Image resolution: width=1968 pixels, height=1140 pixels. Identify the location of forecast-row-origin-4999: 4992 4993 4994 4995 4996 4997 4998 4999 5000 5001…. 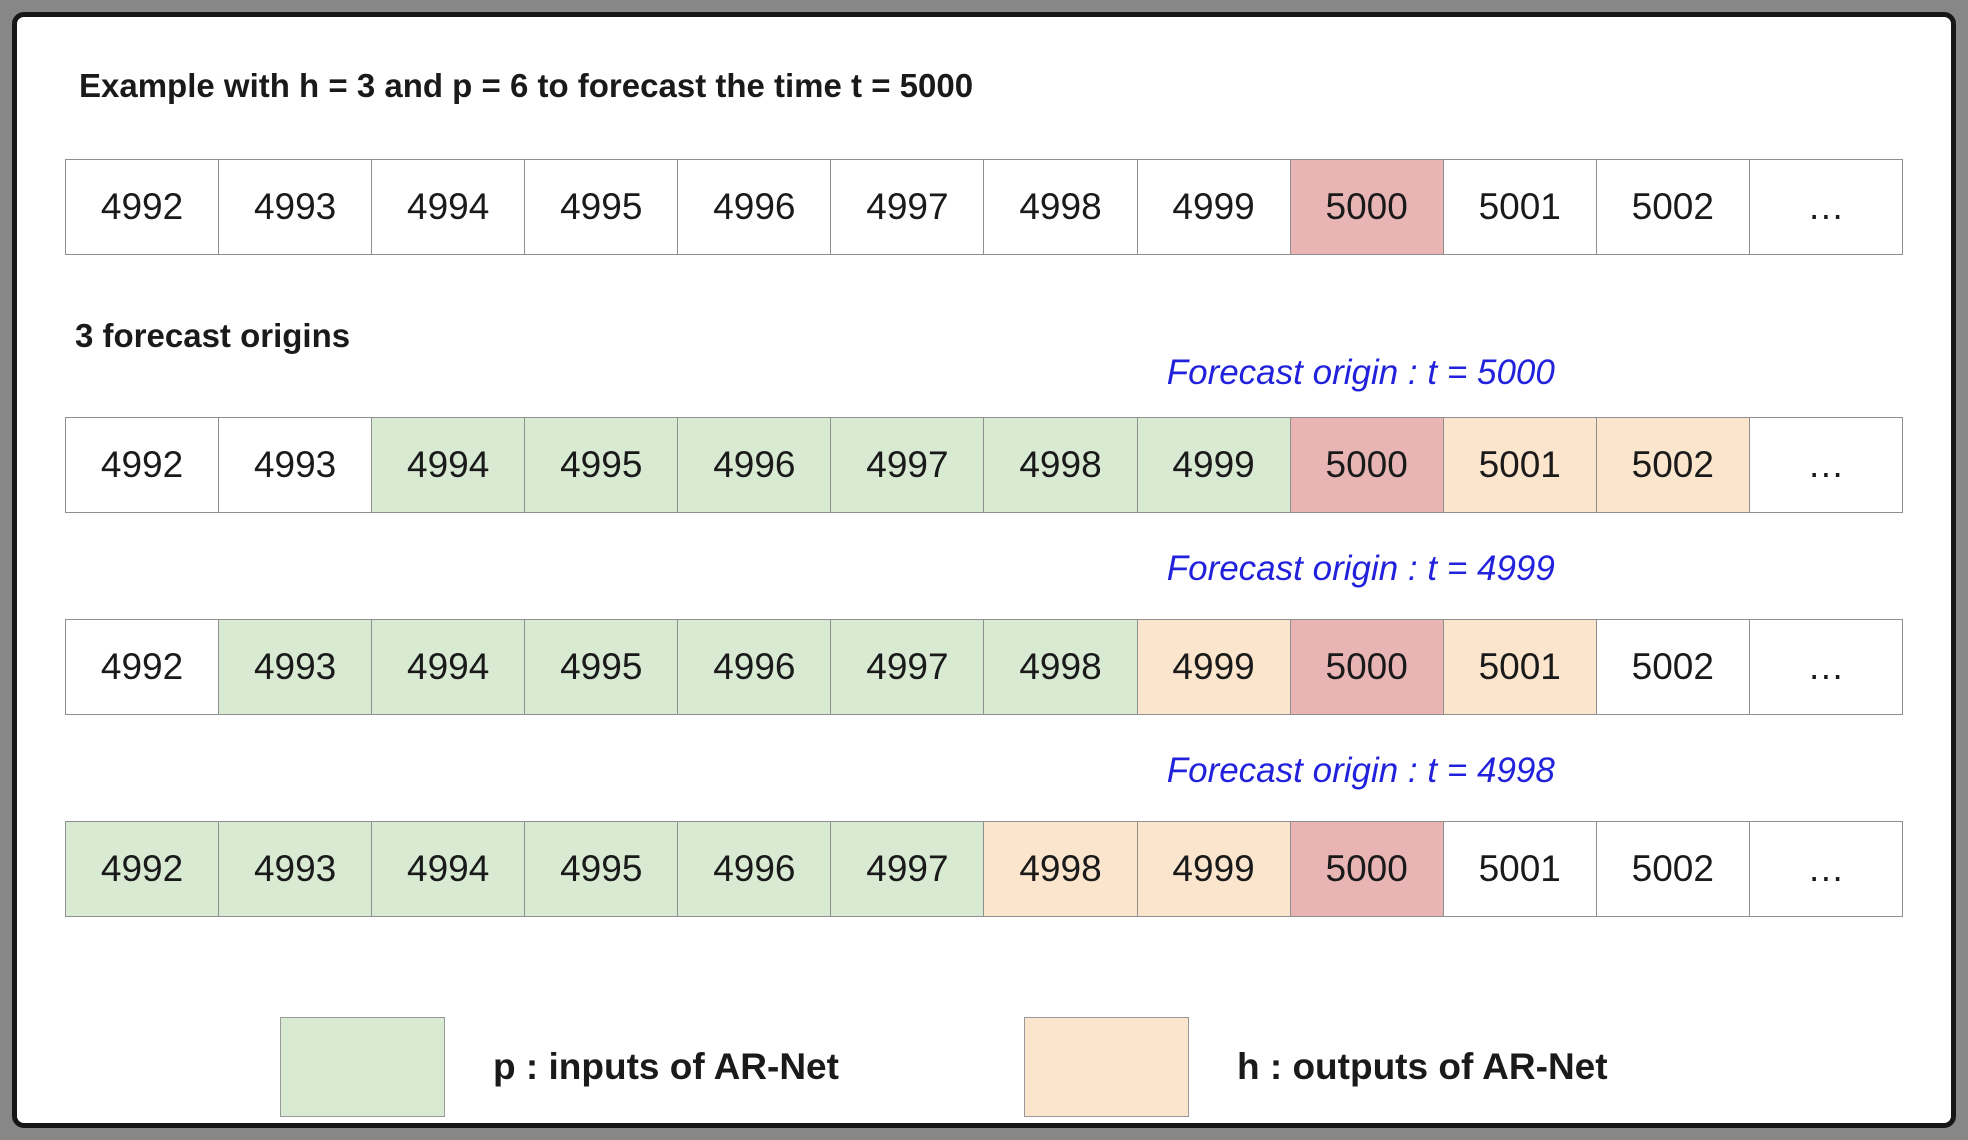
(984, 667).